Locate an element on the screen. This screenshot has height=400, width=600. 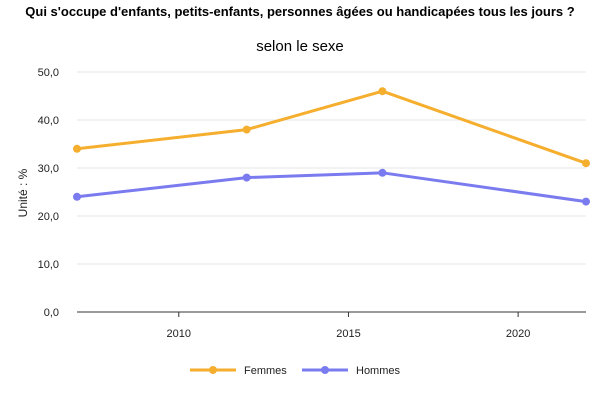
y-tick-label: 30,0 is located at coordinates (48, 169).